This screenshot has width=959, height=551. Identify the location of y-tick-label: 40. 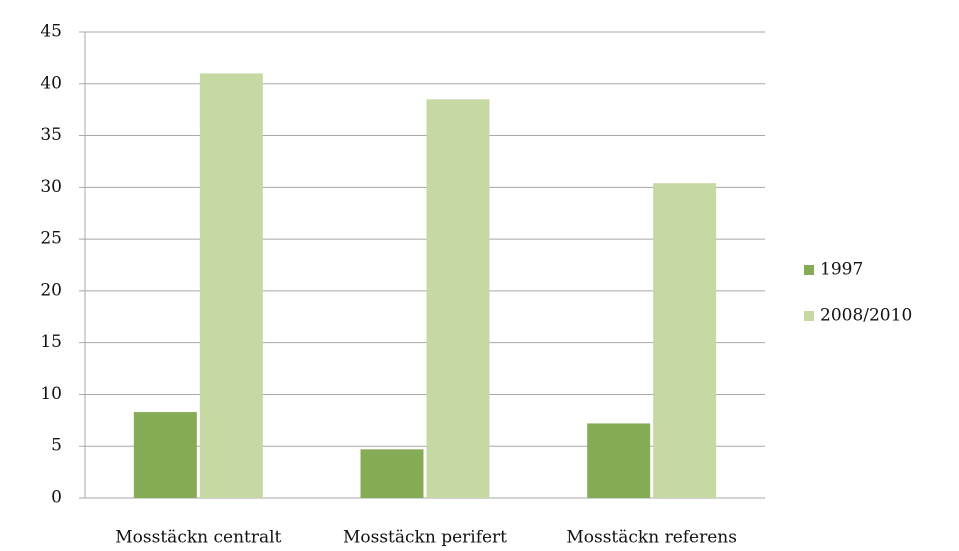
(51, 83).